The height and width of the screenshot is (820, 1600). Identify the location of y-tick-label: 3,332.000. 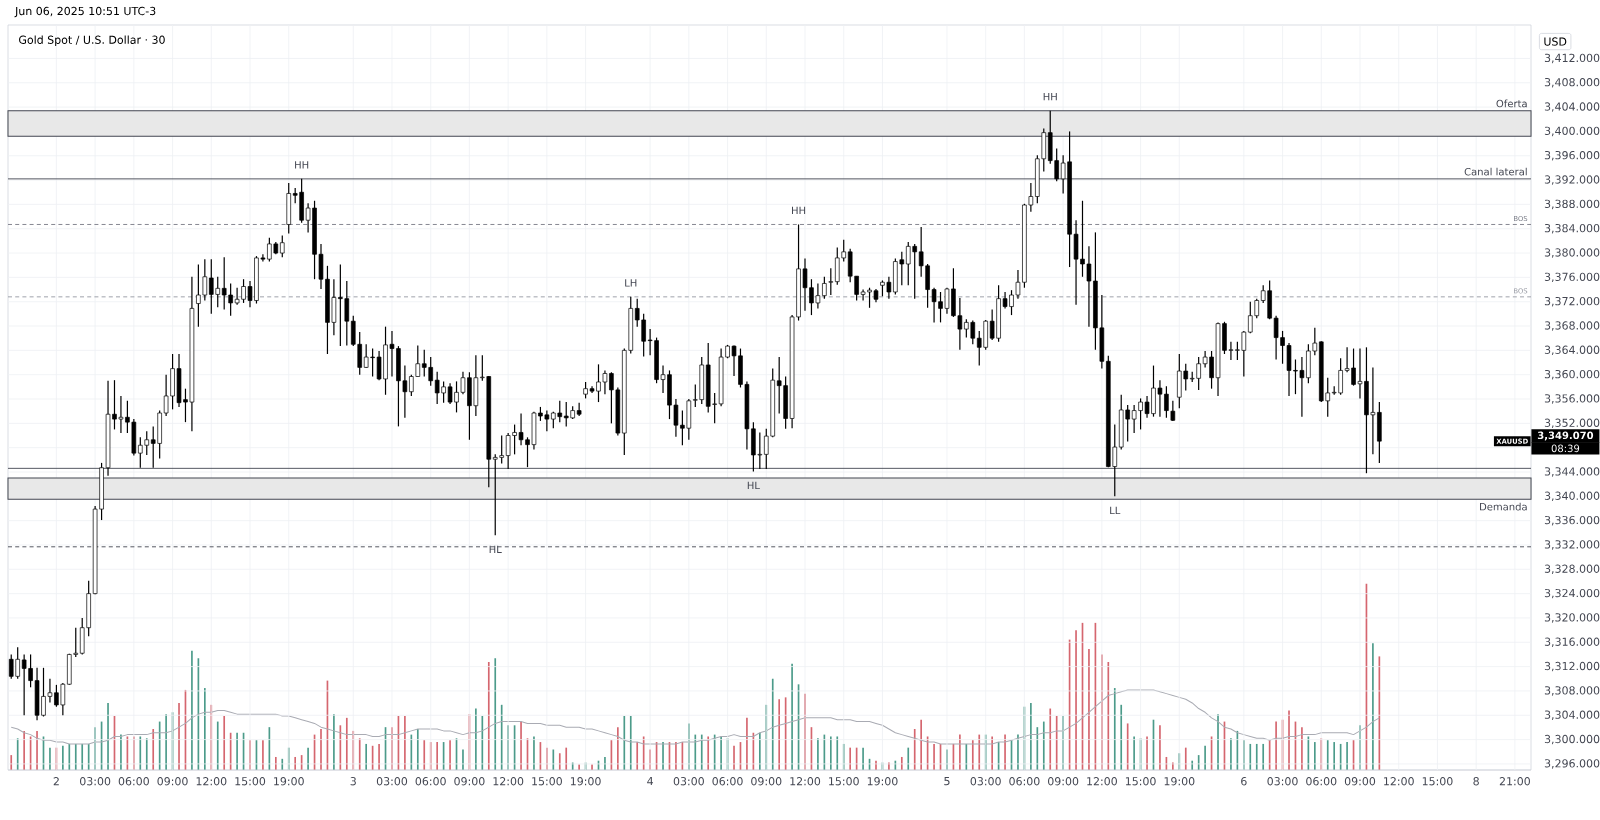
(1572, 545).